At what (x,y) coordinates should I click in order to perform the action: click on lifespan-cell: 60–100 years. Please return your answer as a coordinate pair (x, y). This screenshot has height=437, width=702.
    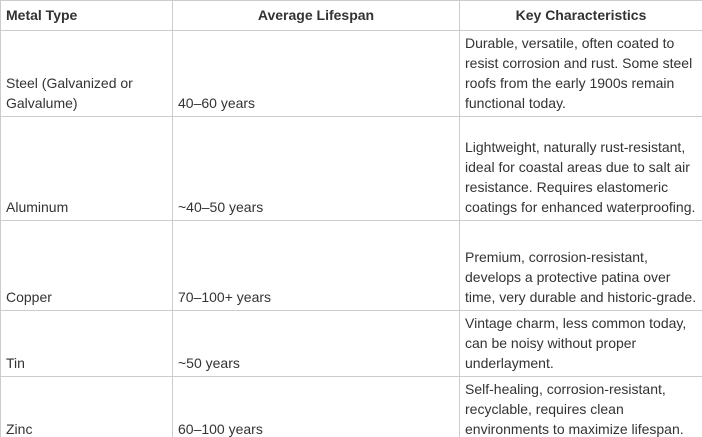
    Looking at the image, I should click on (316, 406).